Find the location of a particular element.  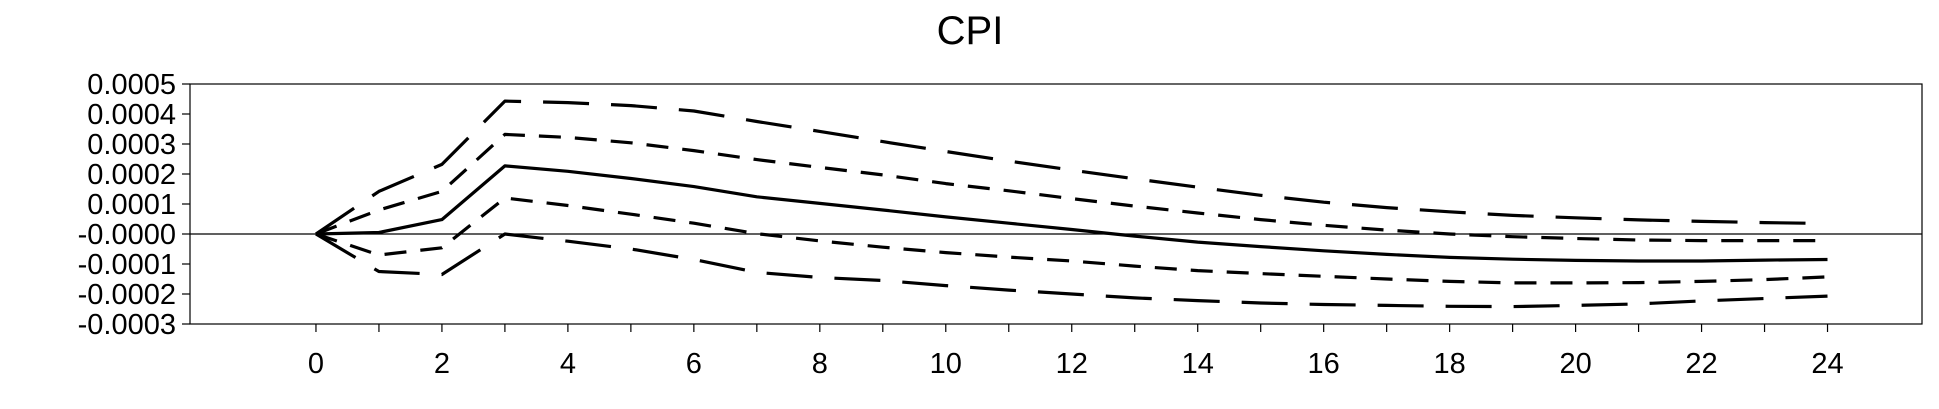

x-tick-label: 8 is located at coordinates (820, 364).